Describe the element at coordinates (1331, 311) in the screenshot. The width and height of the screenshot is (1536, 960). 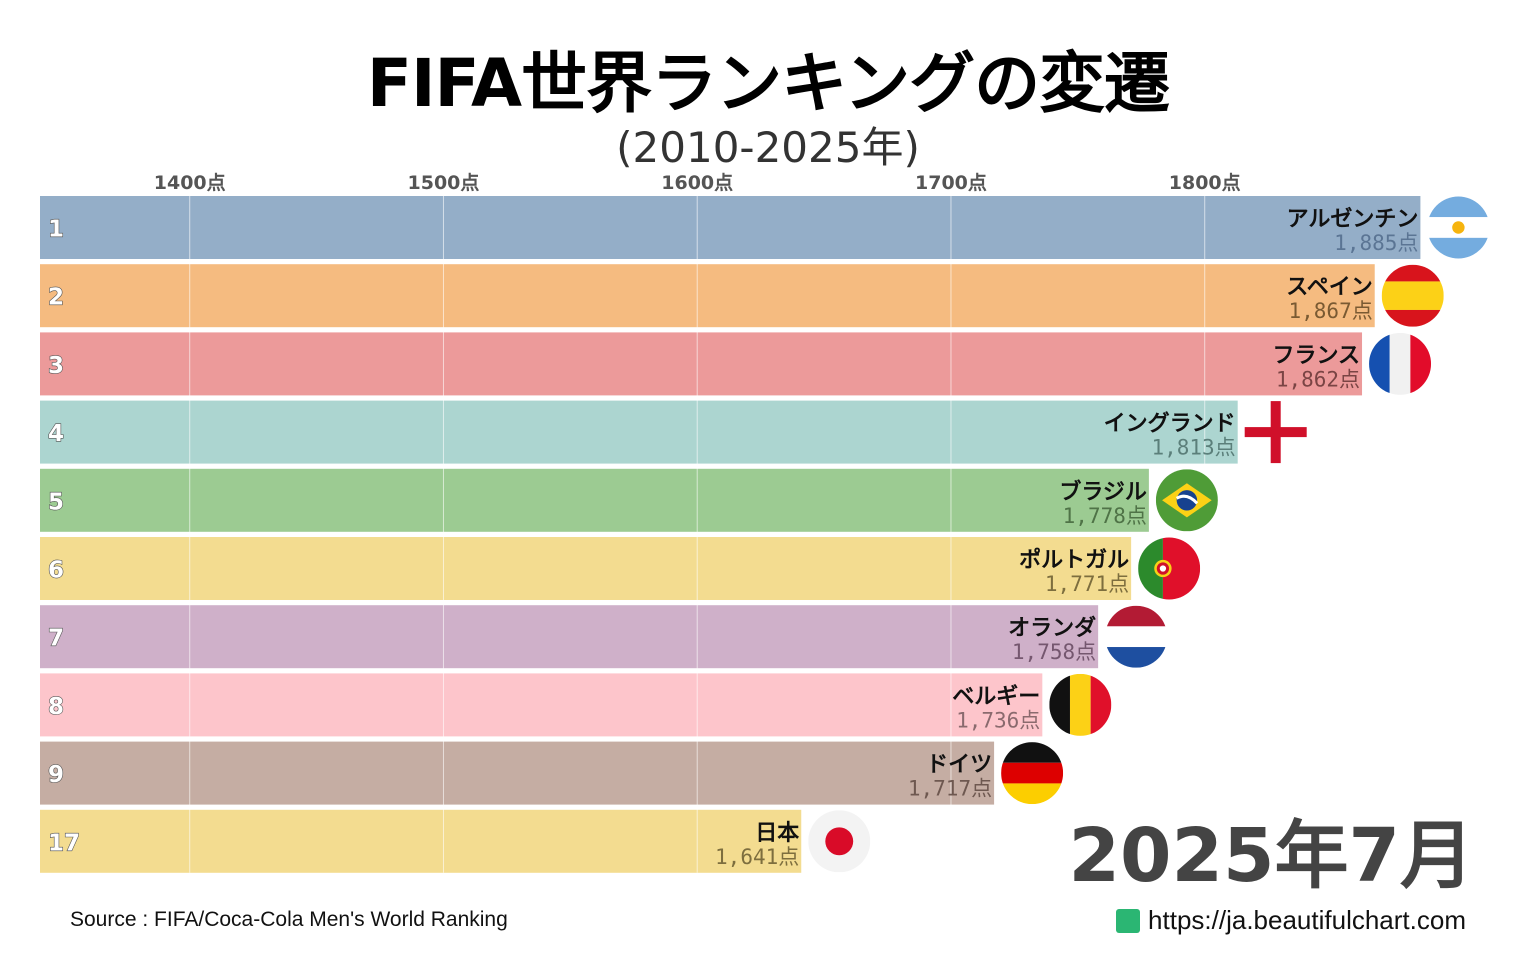
I see `value-label: 1,867点` at that location.